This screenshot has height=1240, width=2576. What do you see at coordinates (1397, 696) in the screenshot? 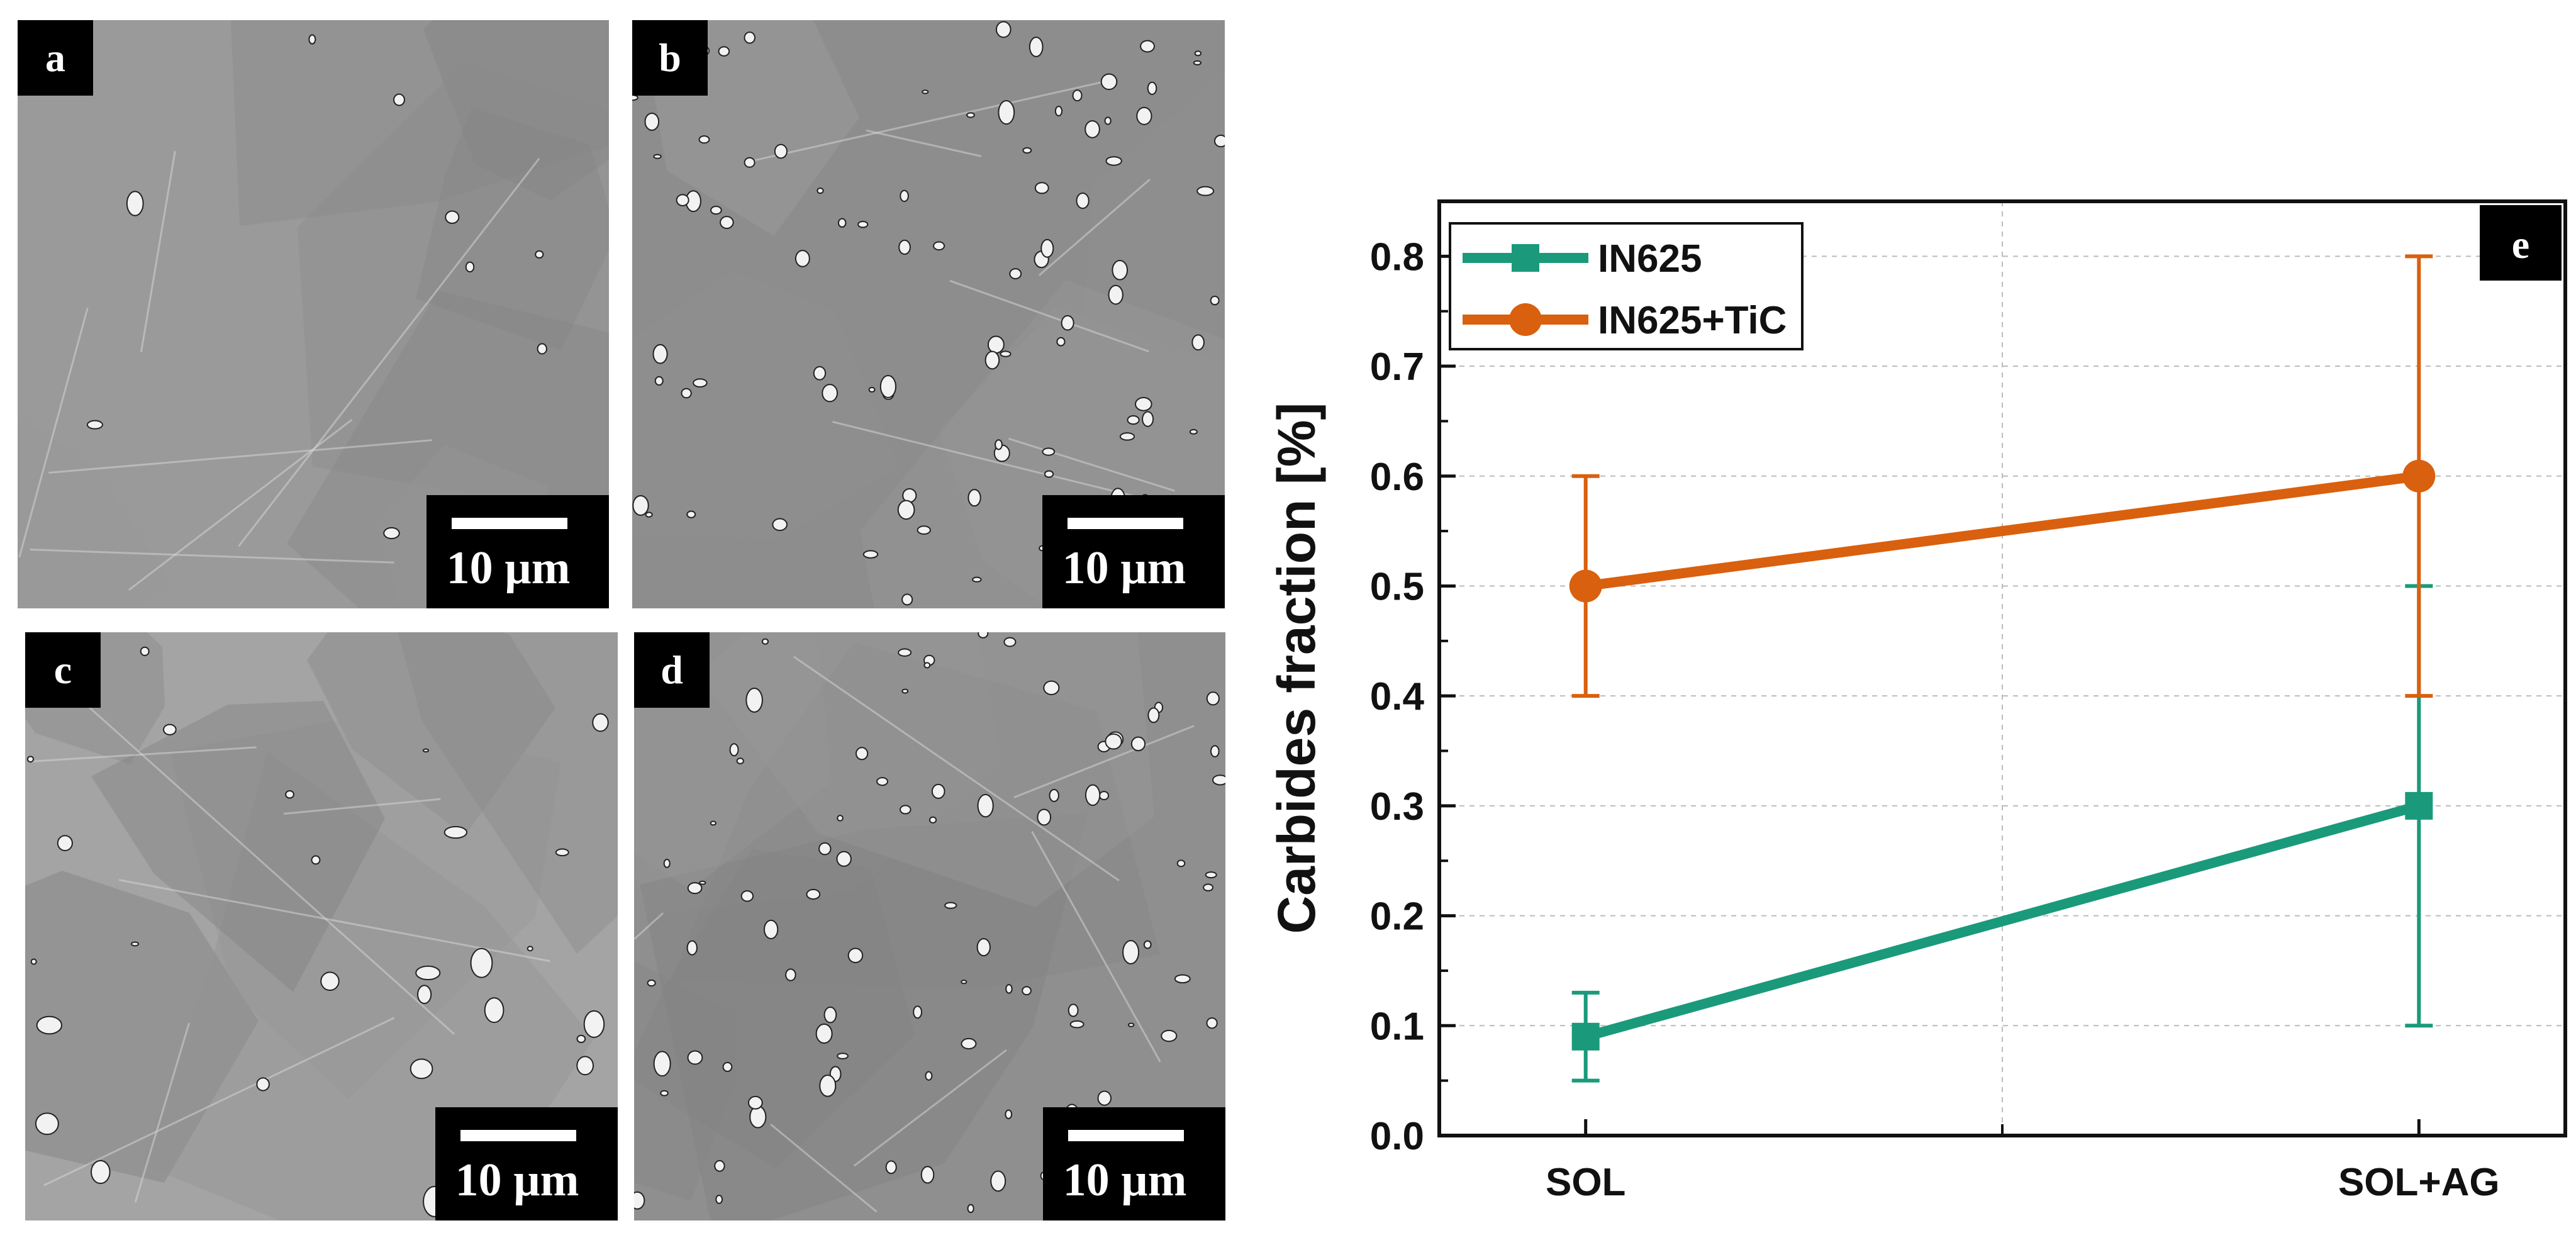
I see `y-tick-label: 0.4` at bounding box center [1397, 696].